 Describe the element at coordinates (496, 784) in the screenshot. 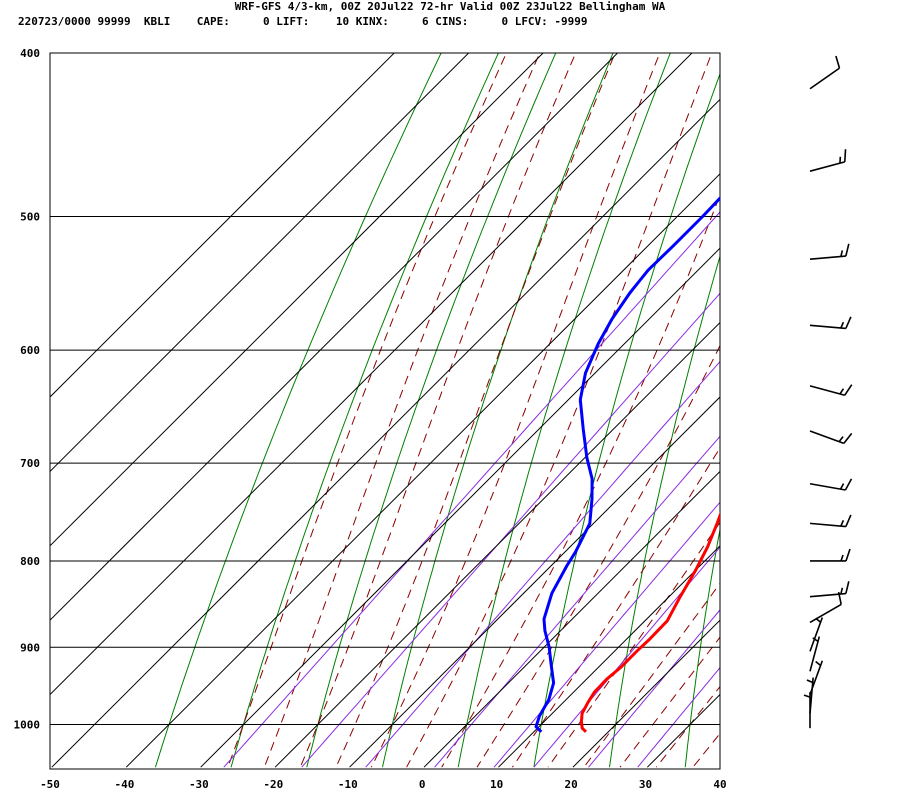

I see `temperature-tick-label: 10` at that location.